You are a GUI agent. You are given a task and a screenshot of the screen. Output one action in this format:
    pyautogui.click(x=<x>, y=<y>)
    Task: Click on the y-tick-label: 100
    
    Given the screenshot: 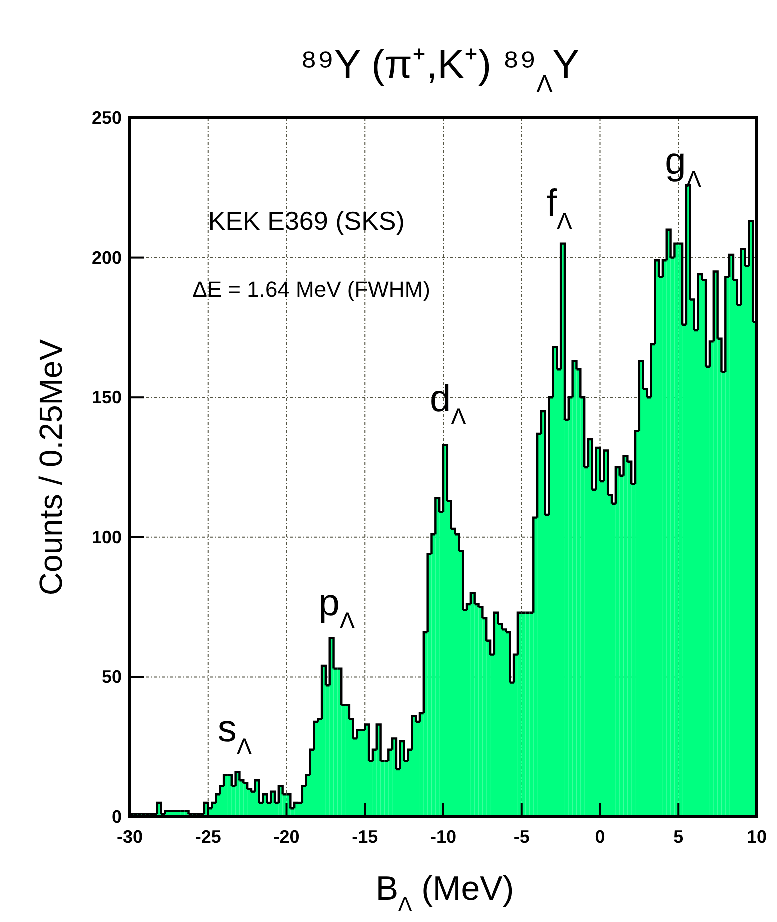 What is the action you would take?
    pyautogui.click(x=107, y=537)
    